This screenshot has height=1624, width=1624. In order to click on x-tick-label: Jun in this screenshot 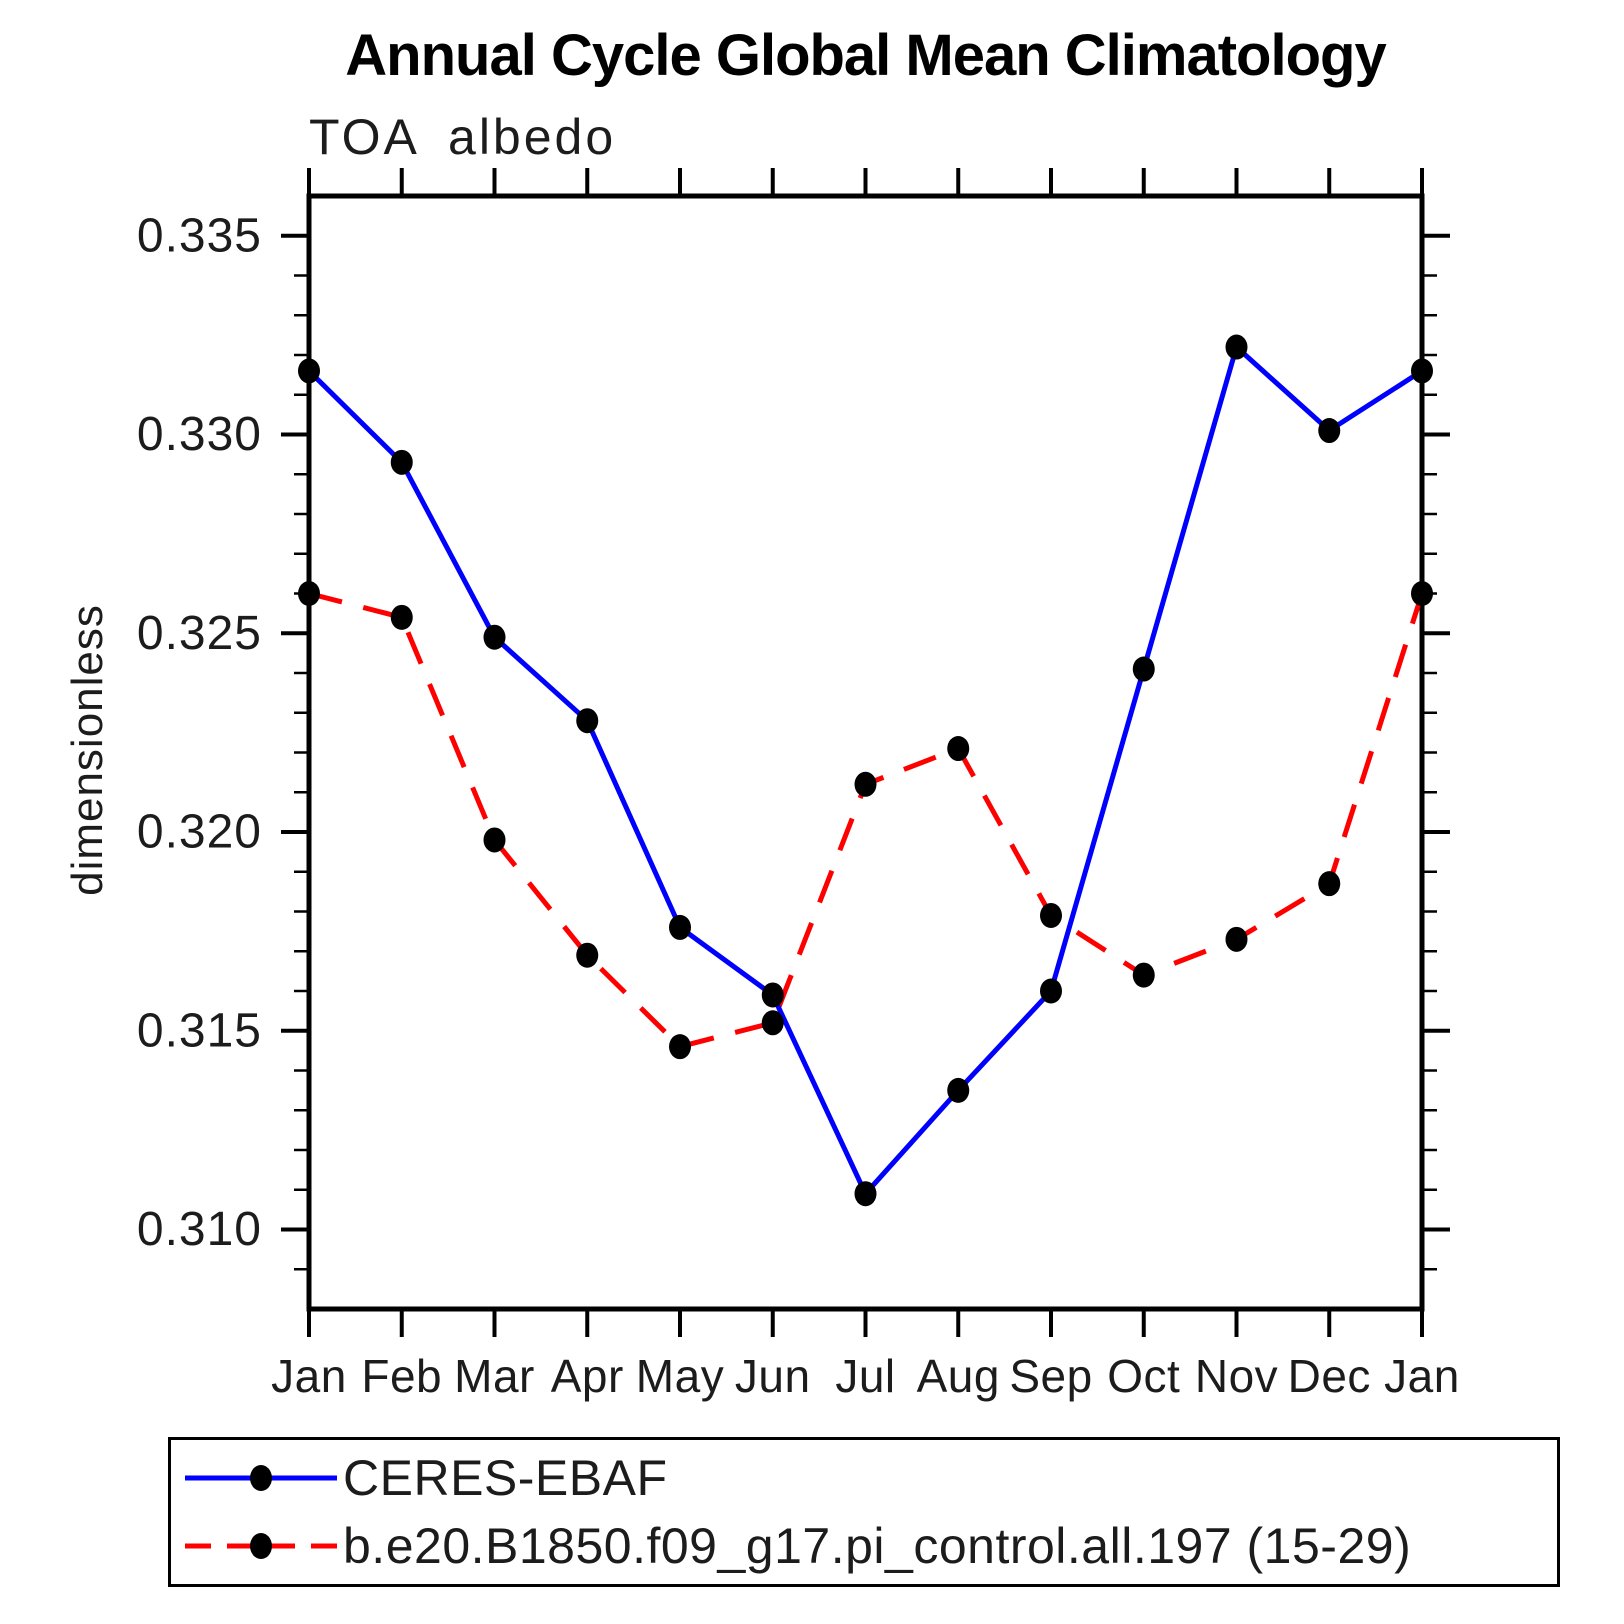, I will do `click(773, 1376)`.